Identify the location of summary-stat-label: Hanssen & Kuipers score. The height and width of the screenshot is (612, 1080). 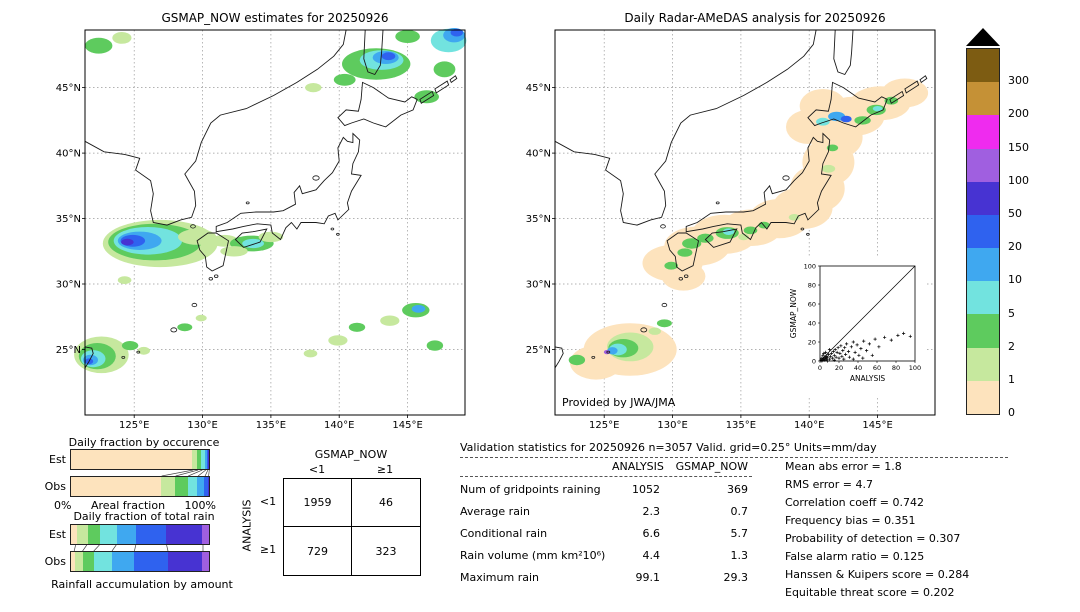
(853, 574).